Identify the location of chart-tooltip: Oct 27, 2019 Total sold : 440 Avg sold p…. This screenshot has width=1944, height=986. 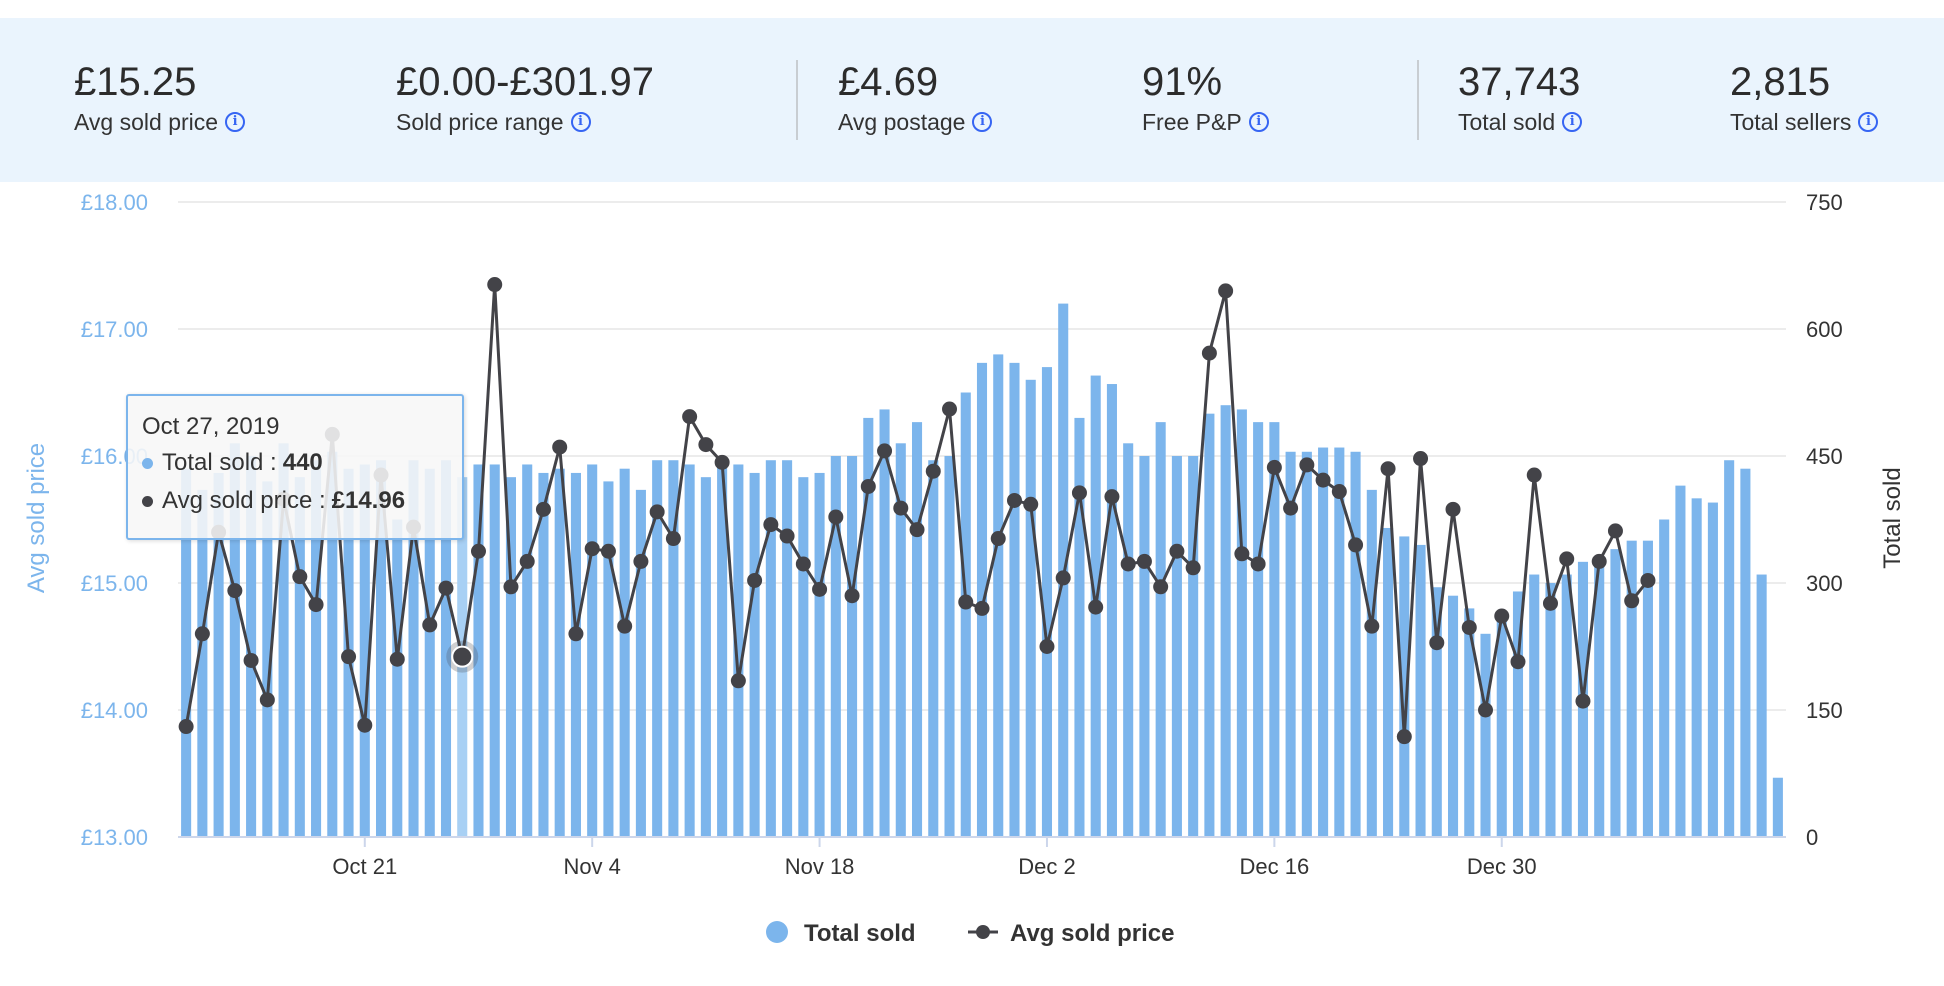
(295, 467).